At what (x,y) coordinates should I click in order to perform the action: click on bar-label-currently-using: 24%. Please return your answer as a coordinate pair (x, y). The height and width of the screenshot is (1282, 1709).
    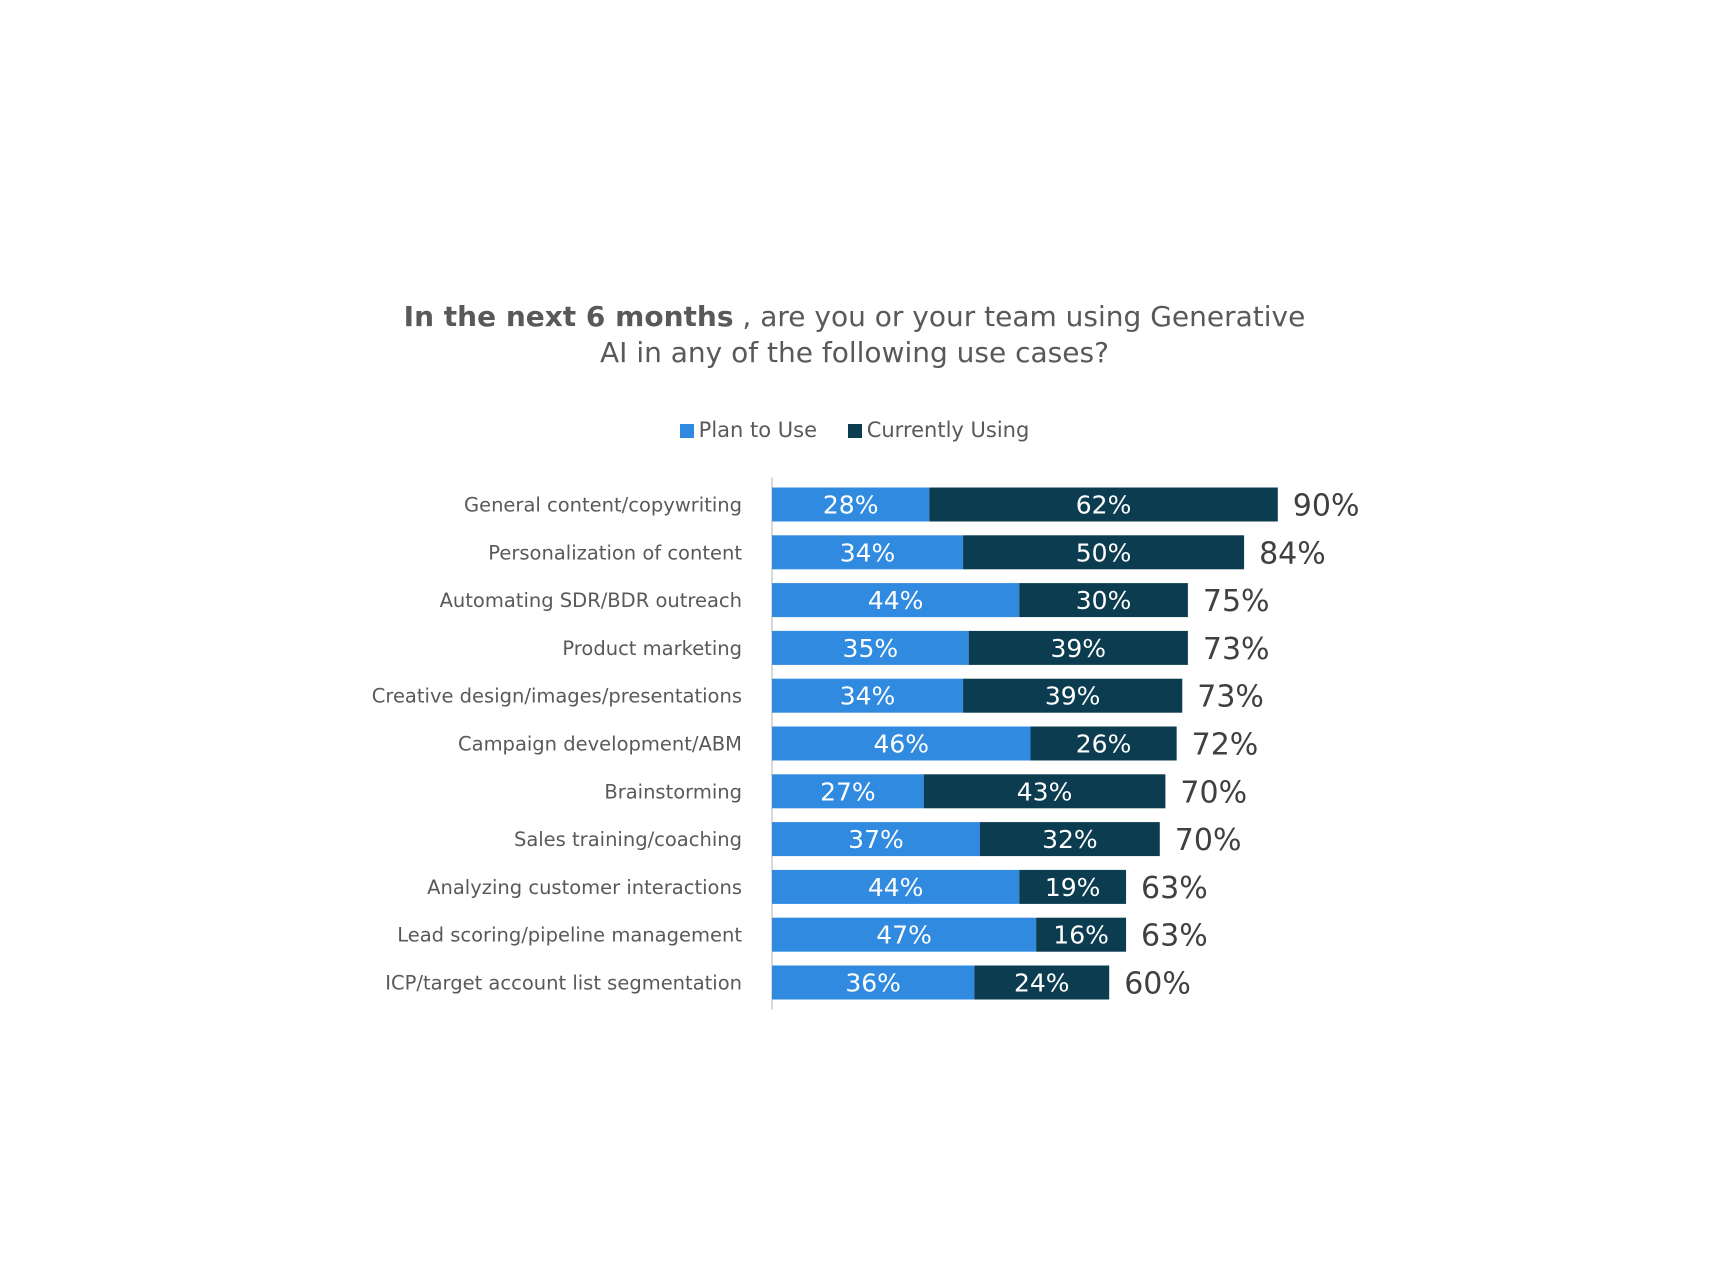
    Looking at the image, I should click on (1042, 983).